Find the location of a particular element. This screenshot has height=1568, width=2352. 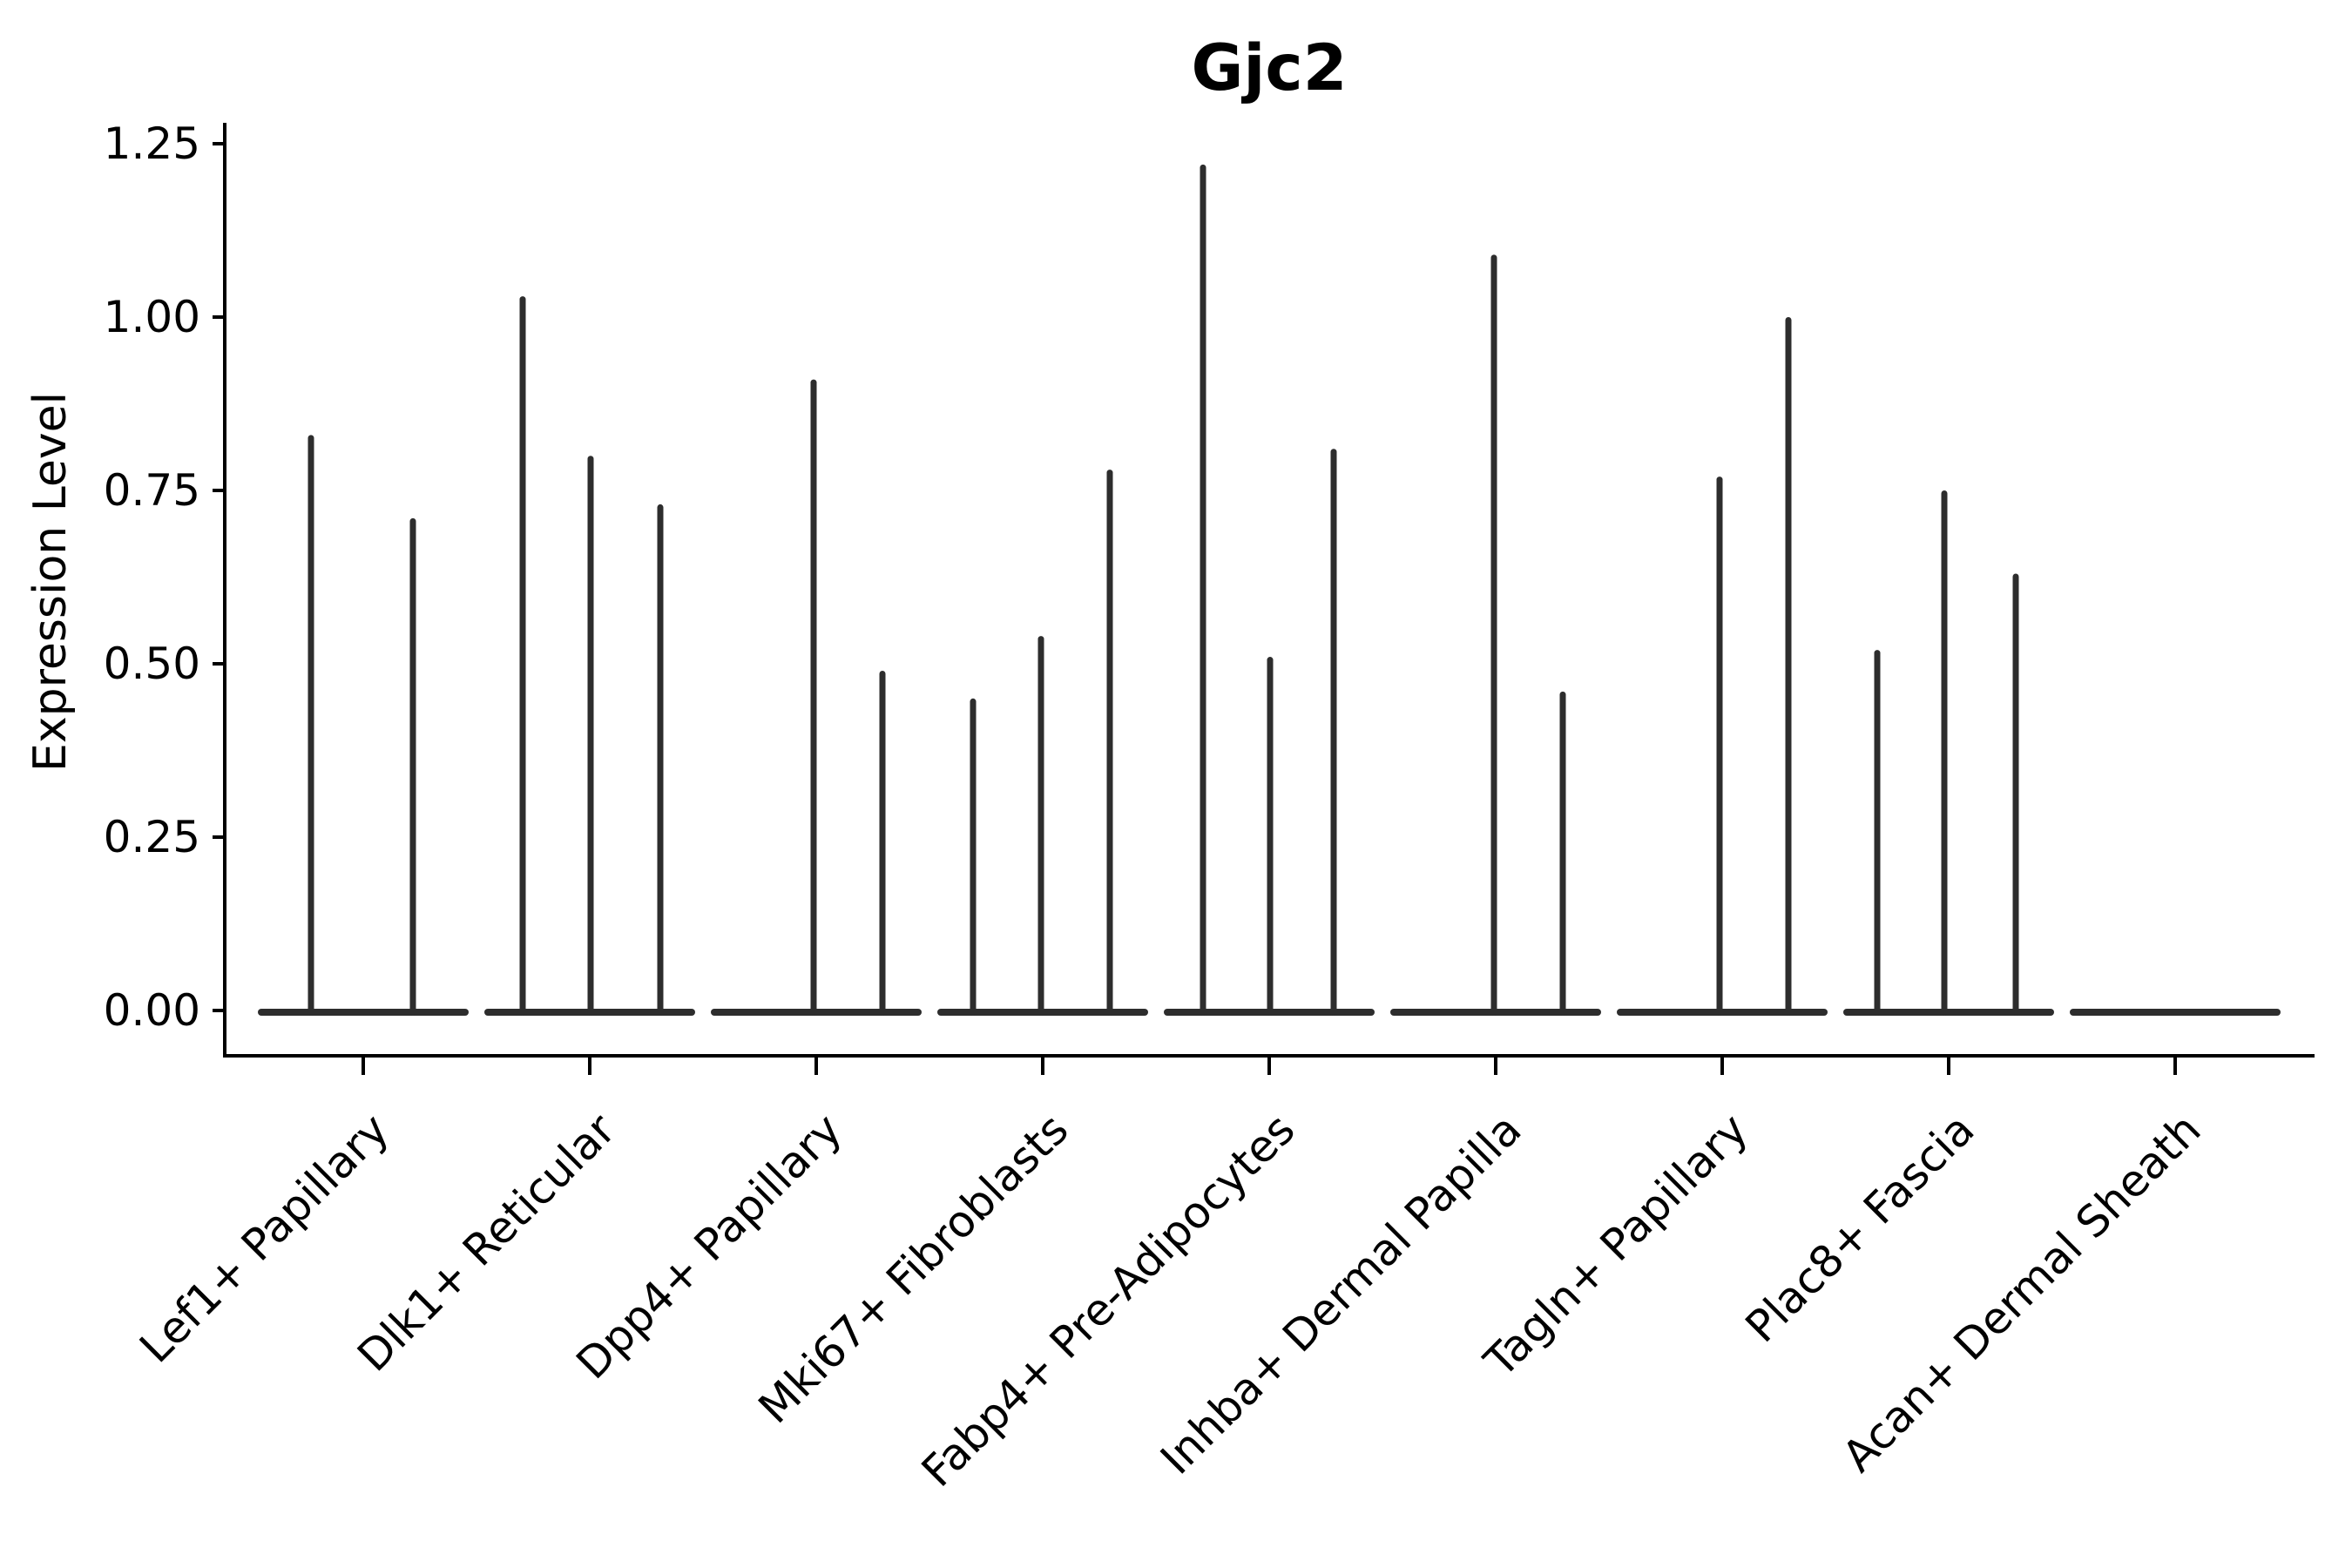

chart-title: Gjc2 is located at coordinates (1269, 68).